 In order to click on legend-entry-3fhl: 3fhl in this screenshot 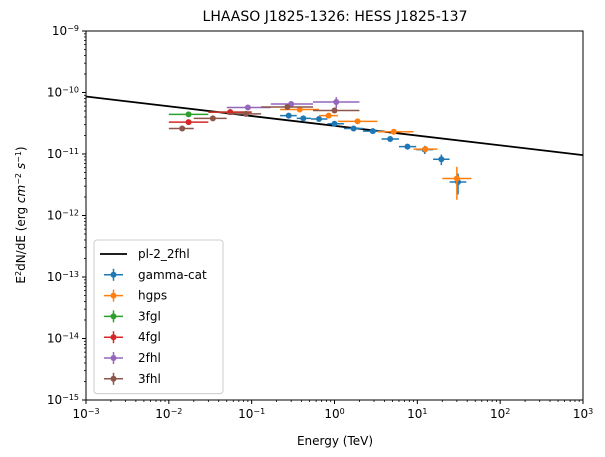, I will do `click(132, 379)`.